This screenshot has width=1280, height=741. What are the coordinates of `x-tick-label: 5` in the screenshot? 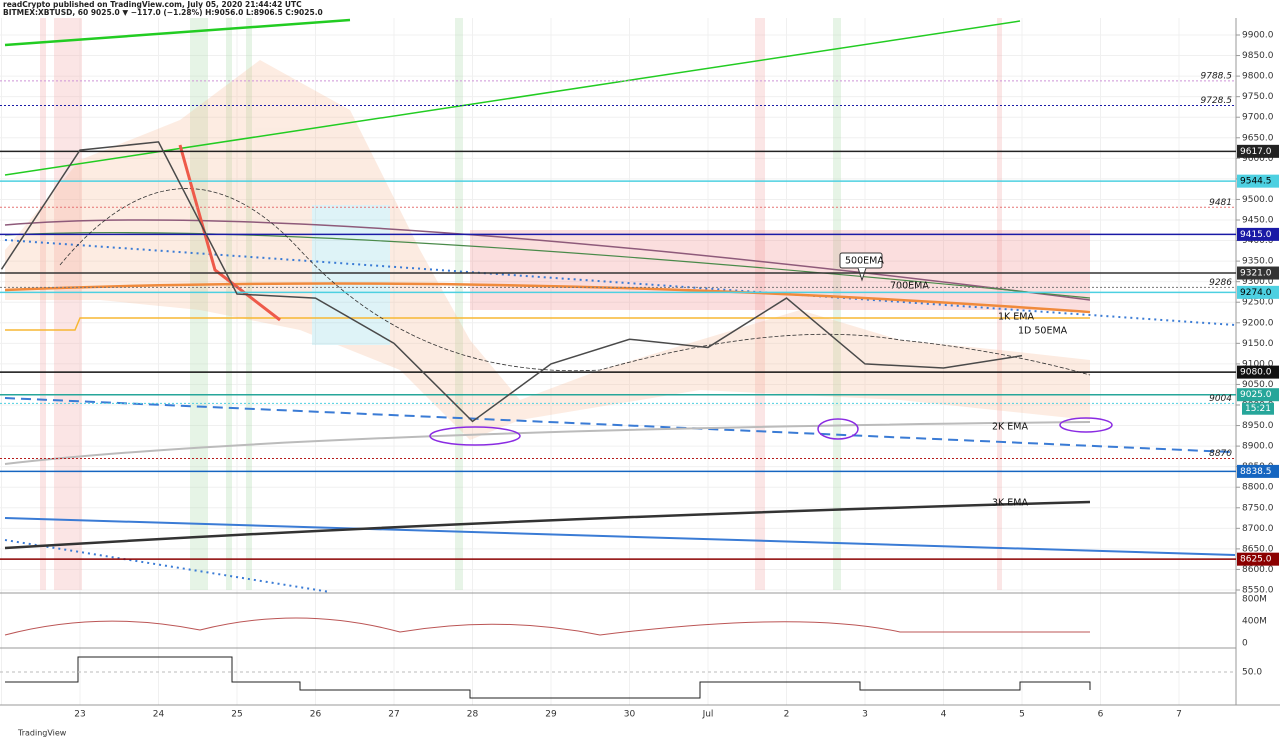 It's located at (1022, 715).